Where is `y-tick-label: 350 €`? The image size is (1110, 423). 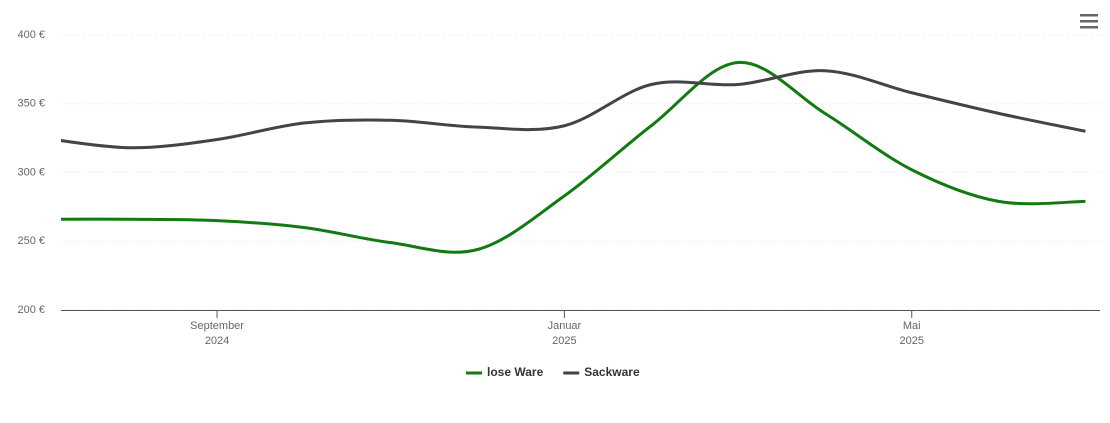 y-tick-label: 350 € is located at coordinates (31, 104).